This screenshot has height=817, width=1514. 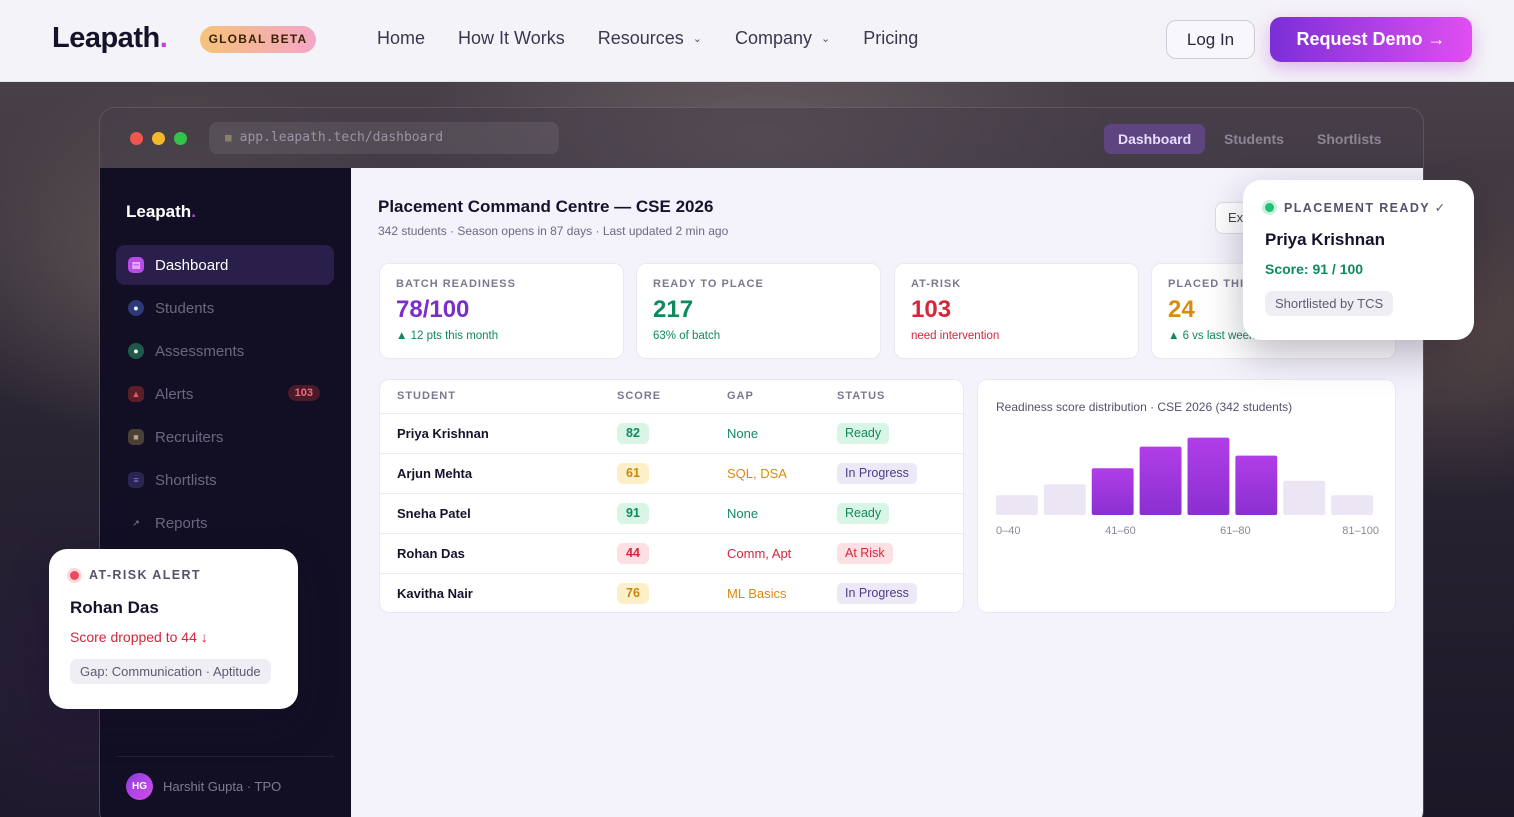 What do you see at coordinates (443, 433) in the screenshot?
I see `student-name: Priya Krishnan` at bounding box center [443, 433].